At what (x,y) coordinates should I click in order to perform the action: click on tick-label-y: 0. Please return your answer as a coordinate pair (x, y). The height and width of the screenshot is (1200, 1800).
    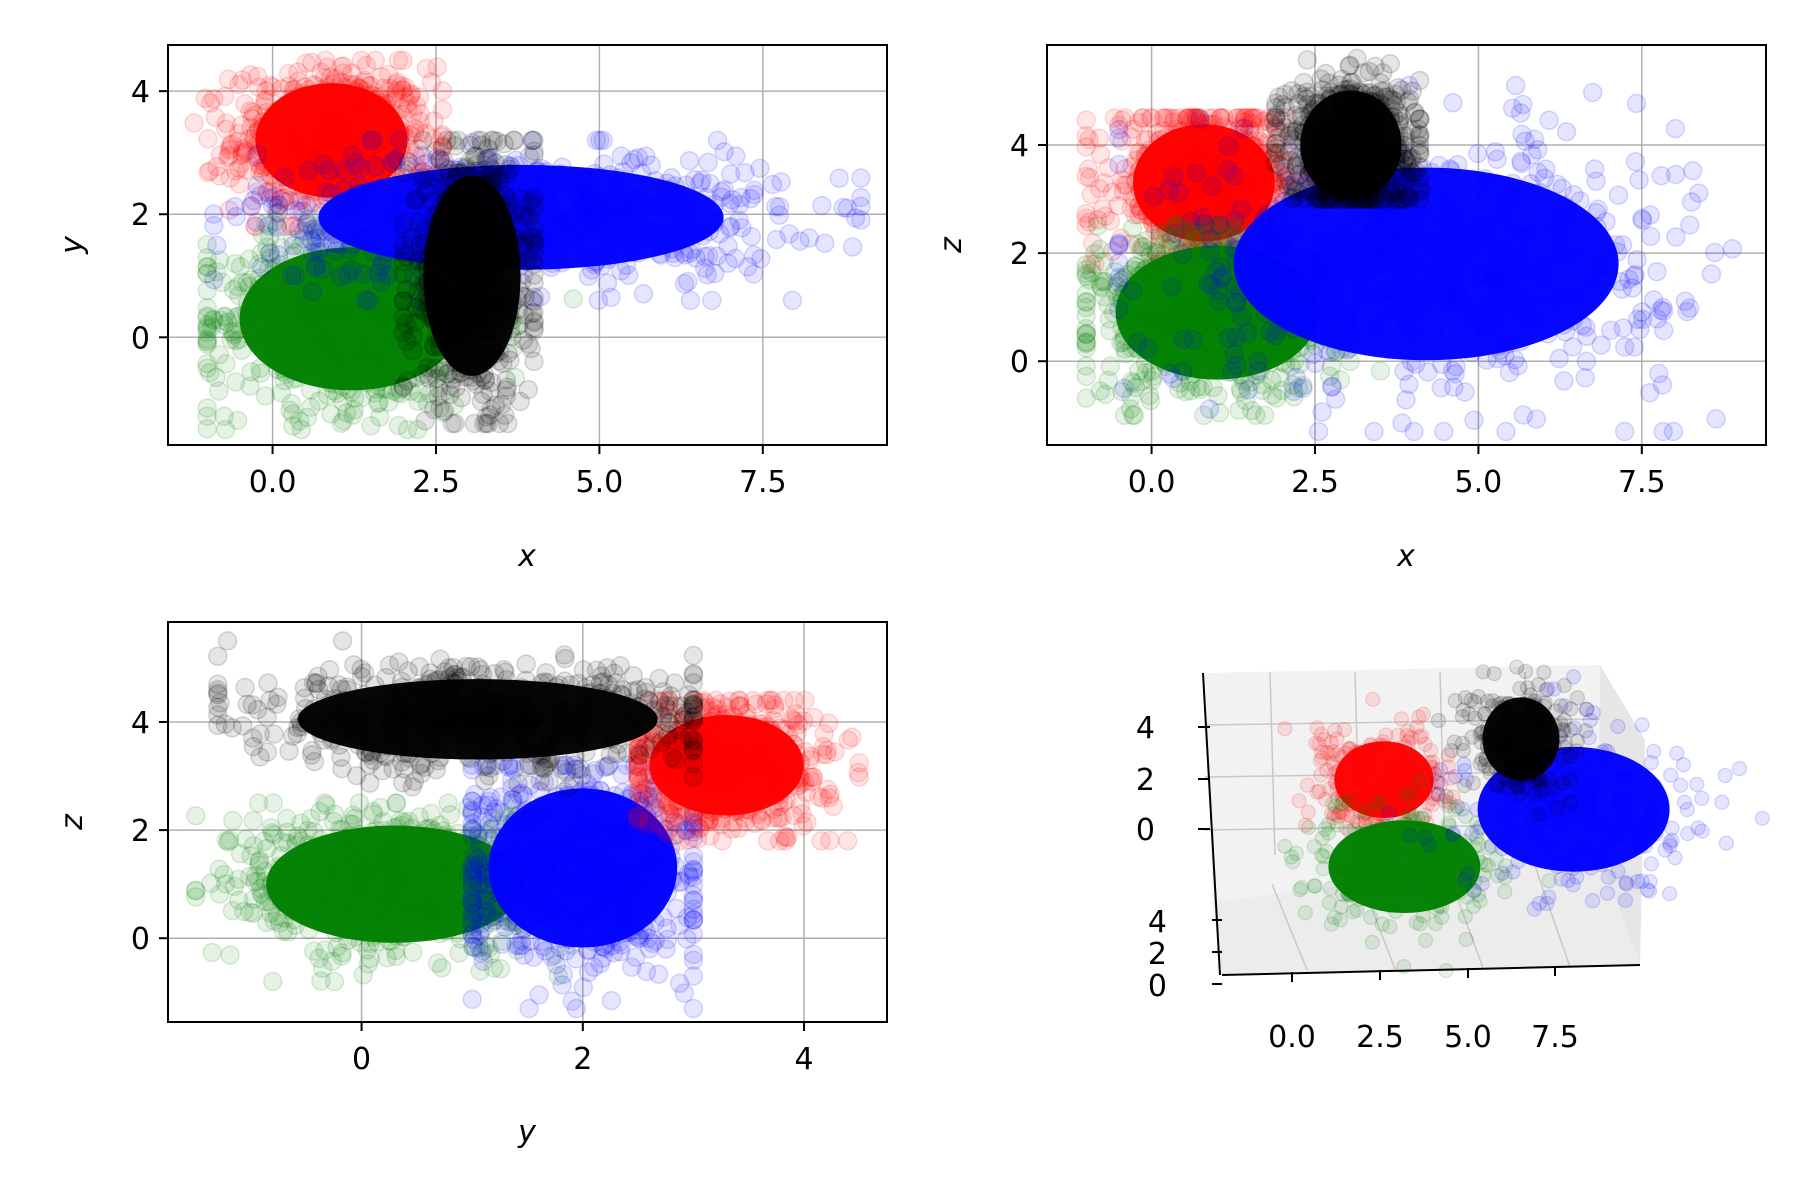
    Looking at the image, I should click on (140, 338).